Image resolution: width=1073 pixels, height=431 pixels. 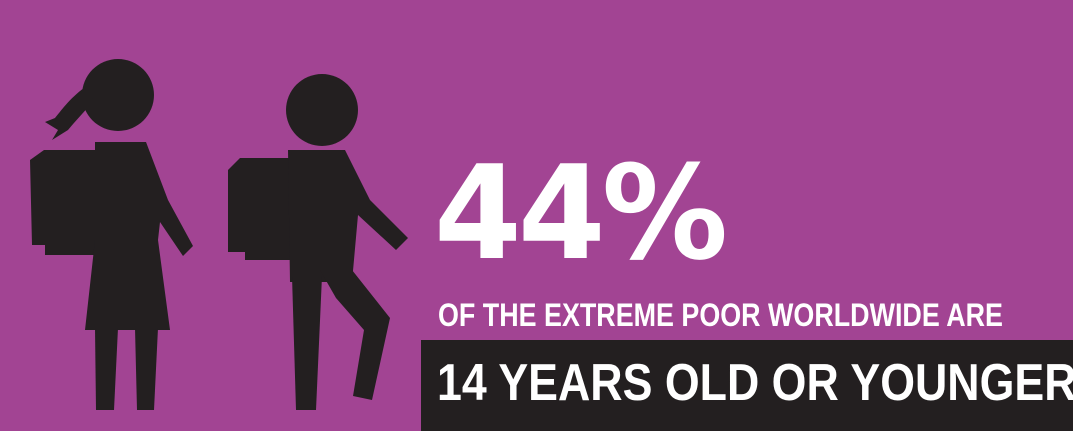 I want to click on girl-with-backpack-icon, so click(x=111, y=234).